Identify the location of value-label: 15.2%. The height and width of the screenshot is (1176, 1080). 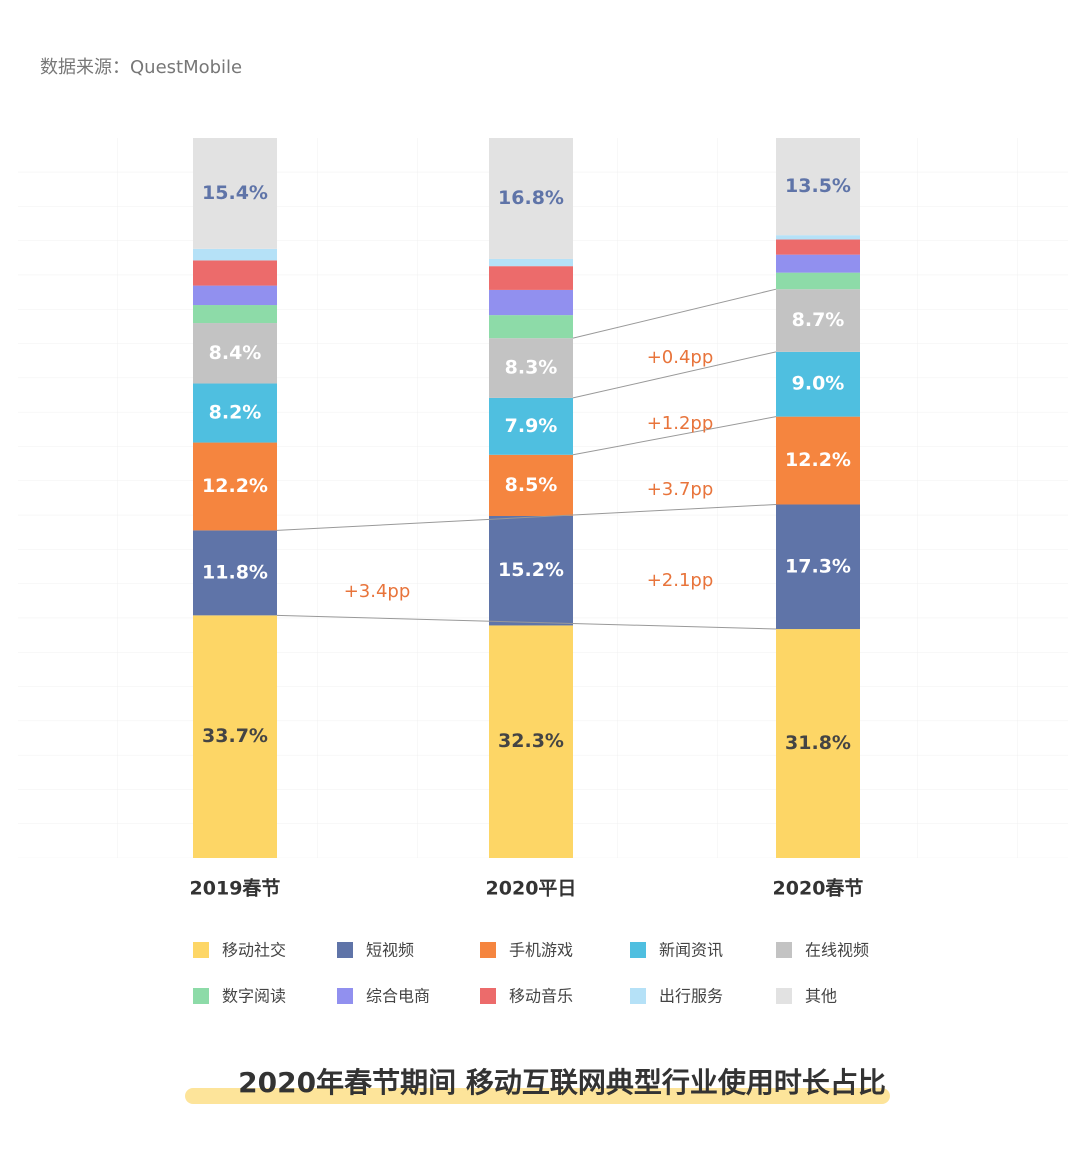
(531, 570).